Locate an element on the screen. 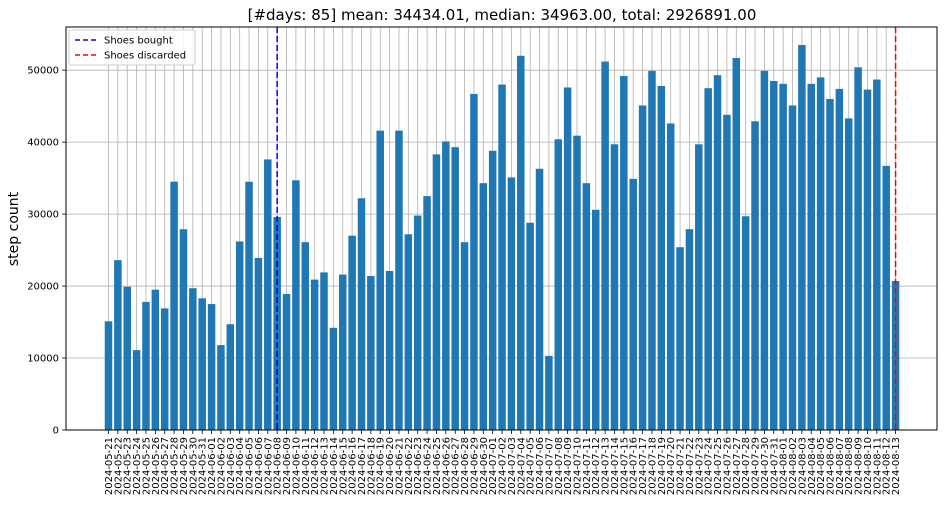 The height and width of the screenshot is (505, 944). x-tick-label: 2024-06-20 is located at coordinates (390, 466).